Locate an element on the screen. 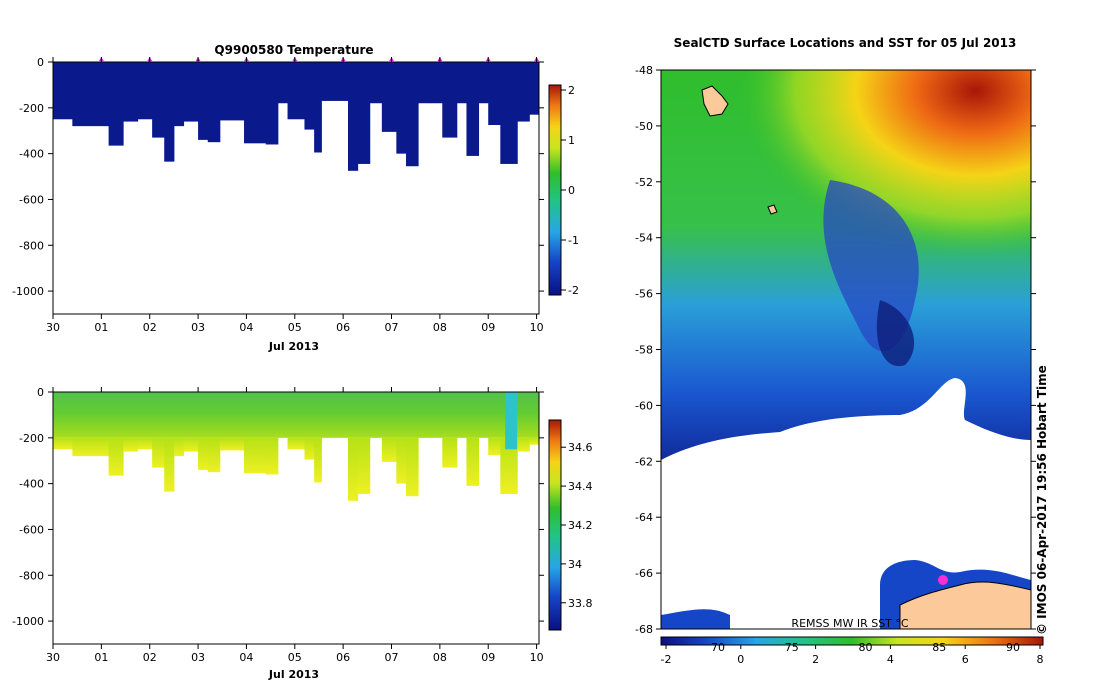 The image size is (1099, 700). island-small is located at coordinates (772, 209).